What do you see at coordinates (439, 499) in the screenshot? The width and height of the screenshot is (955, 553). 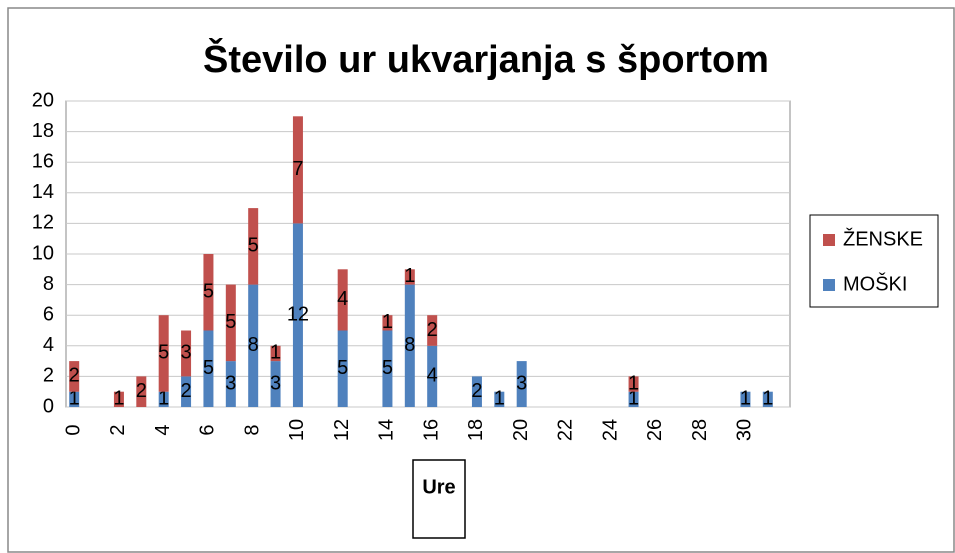 I see `x-axis-title-box` at bounding box center [439, 499].